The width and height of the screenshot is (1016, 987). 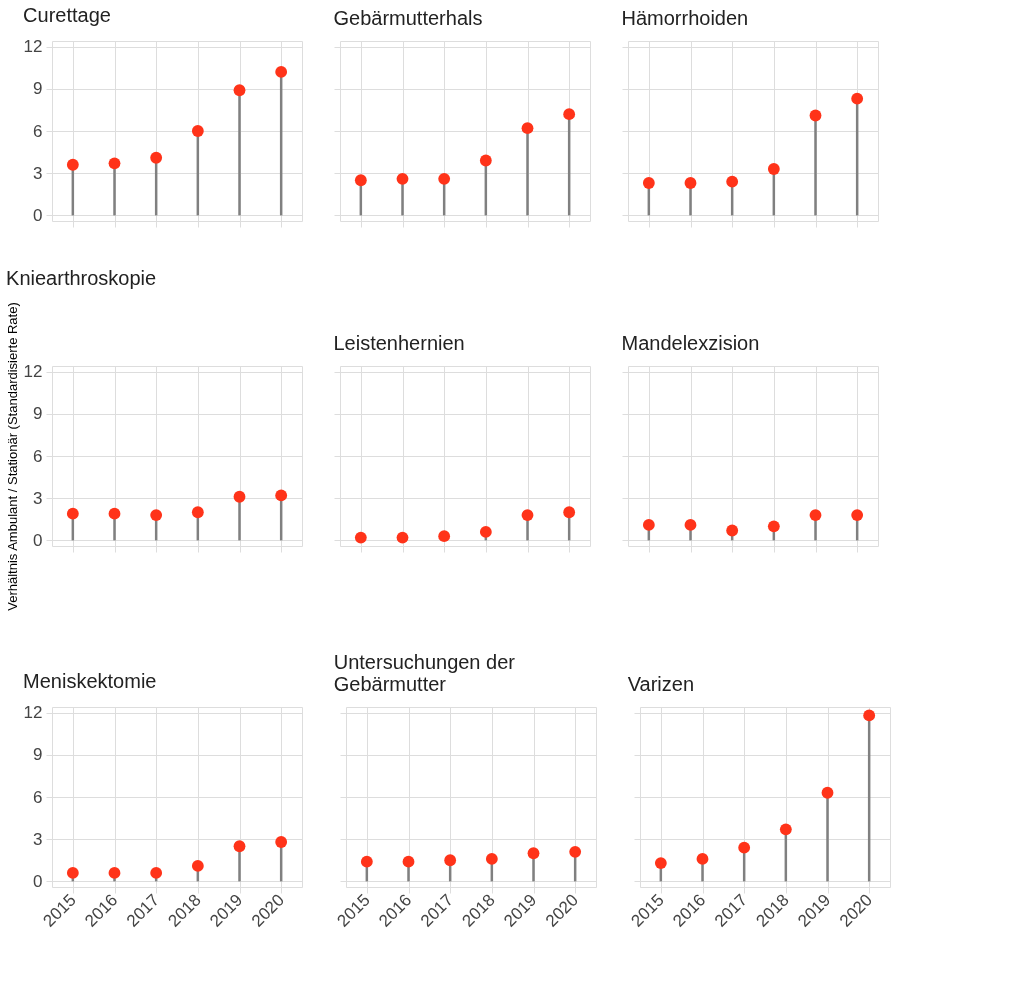 I want to click on chart-title: Kniearthroskopie, so click(x=81, y=278).